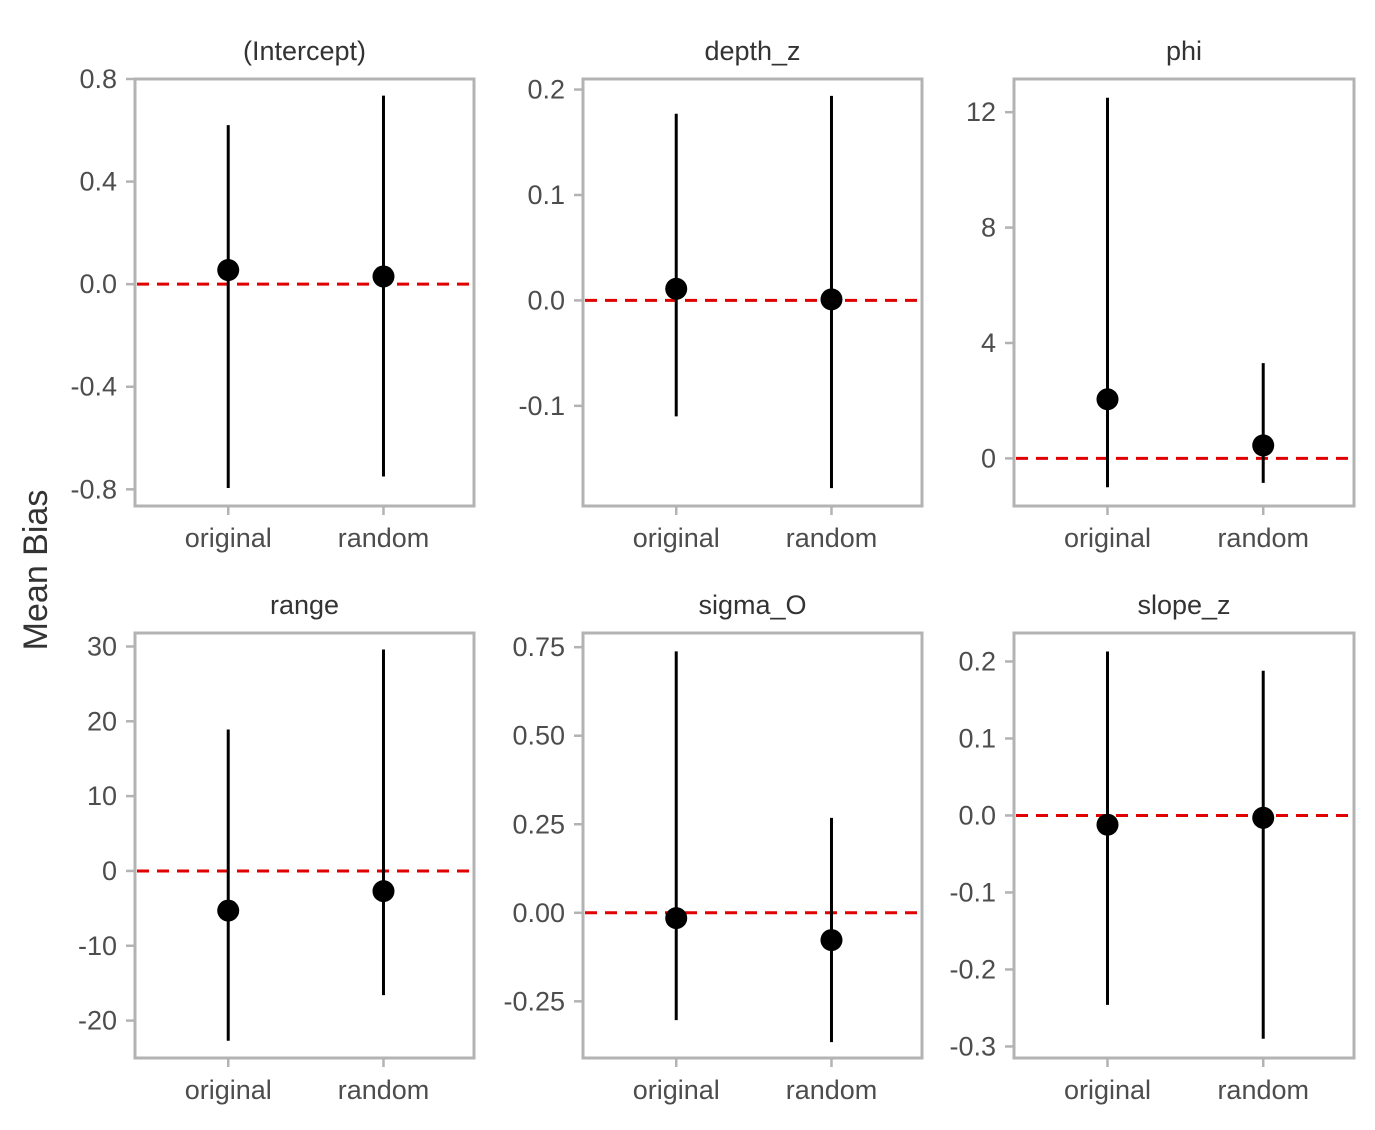 The image size is (1375, 1130). Describe the element at coordinates (102, 721) in the screenshot. I see `y-tick-label: 20` at that location.